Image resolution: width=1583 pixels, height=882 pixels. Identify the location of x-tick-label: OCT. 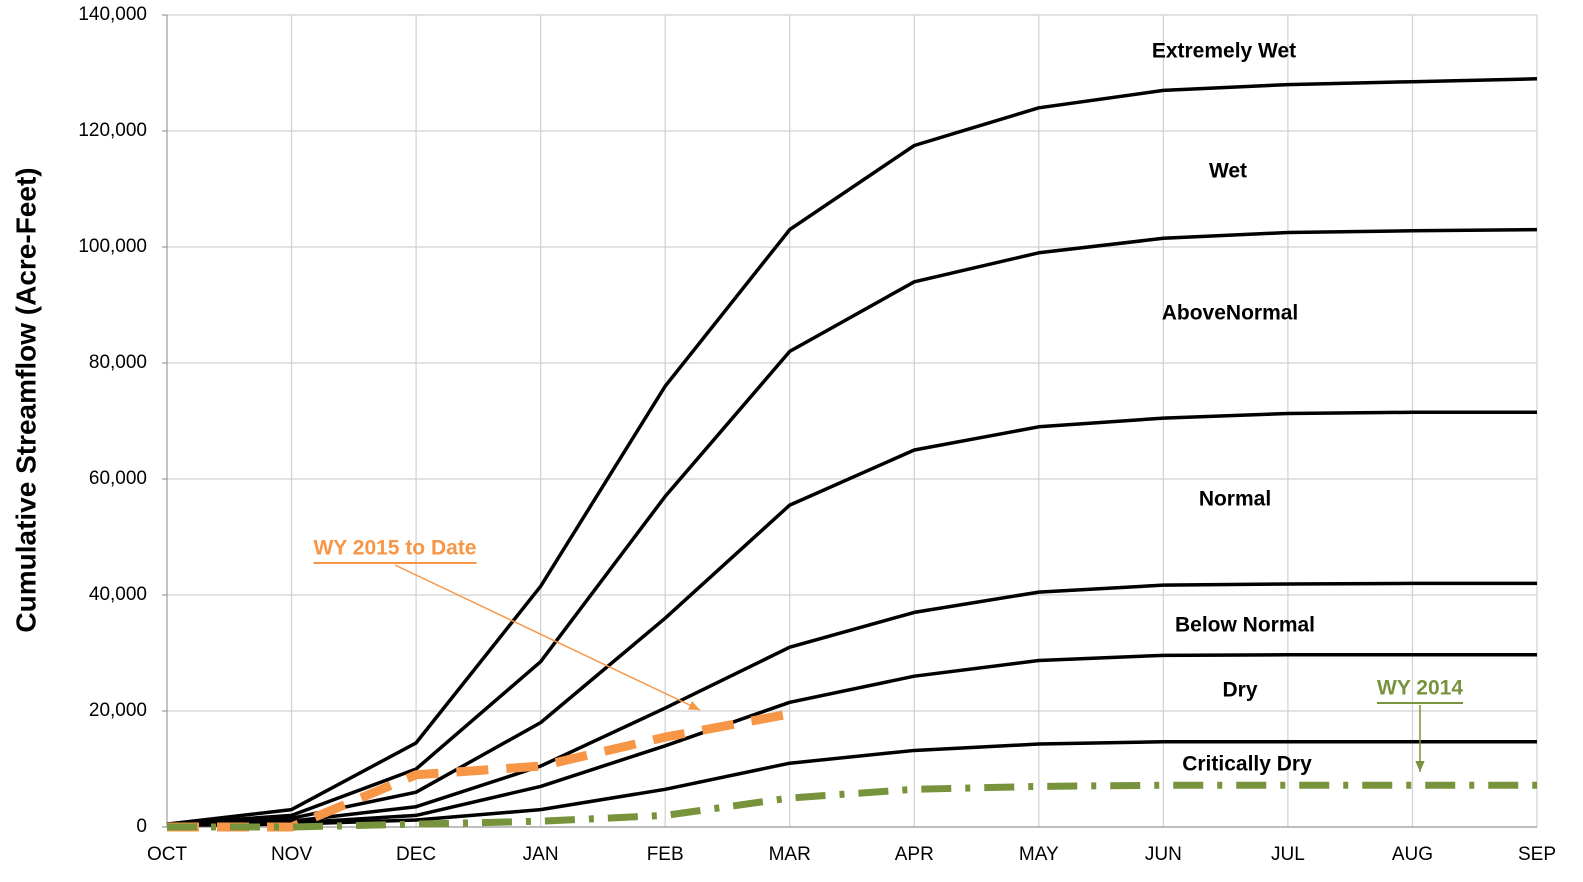
(167, 854).